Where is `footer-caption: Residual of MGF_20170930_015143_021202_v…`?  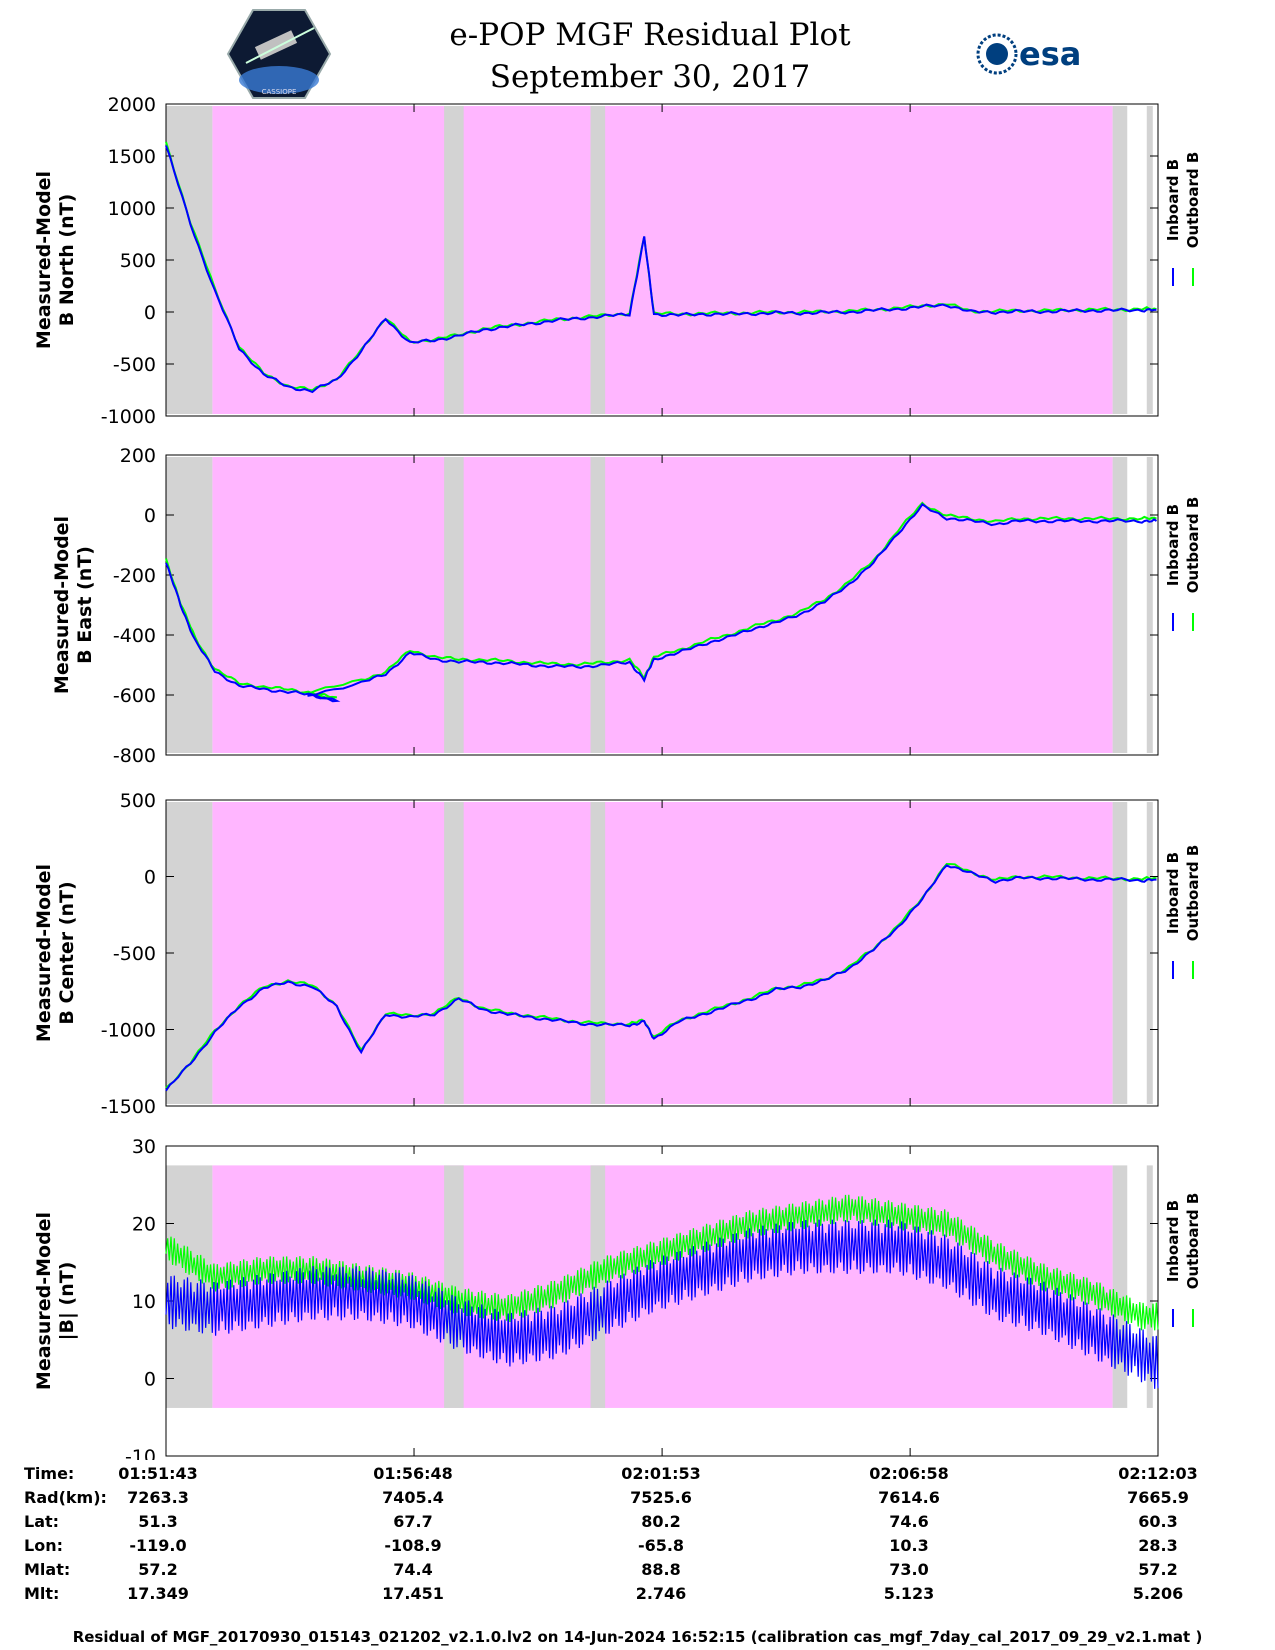
footer-caption: Residual of MGF_20170930_015143_021202_v… is located at coordinates (637, 1637).